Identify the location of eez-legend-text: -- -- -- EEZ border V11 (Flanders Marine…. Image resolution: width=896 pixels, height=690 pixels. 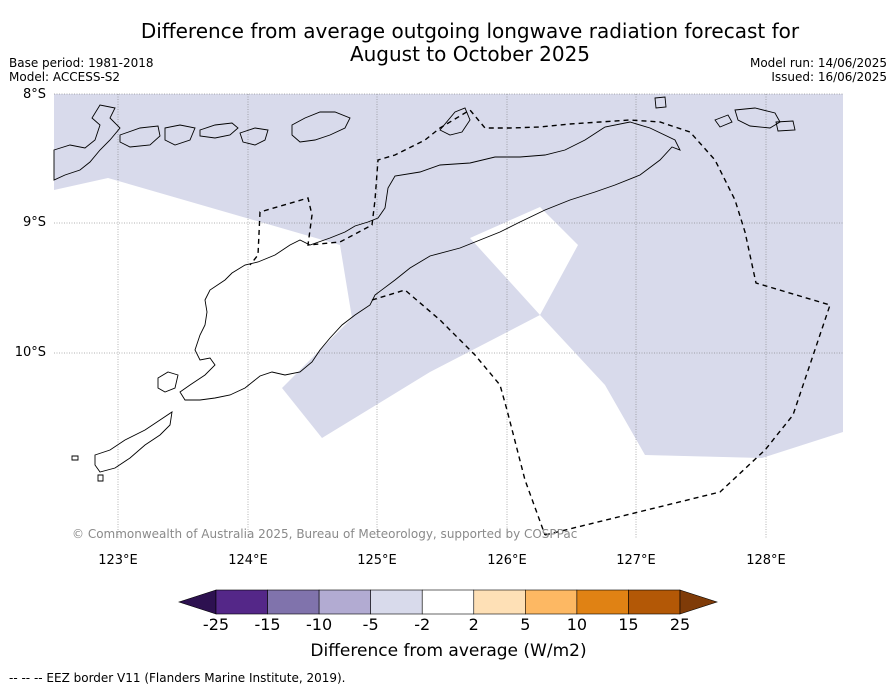
(177, 678).